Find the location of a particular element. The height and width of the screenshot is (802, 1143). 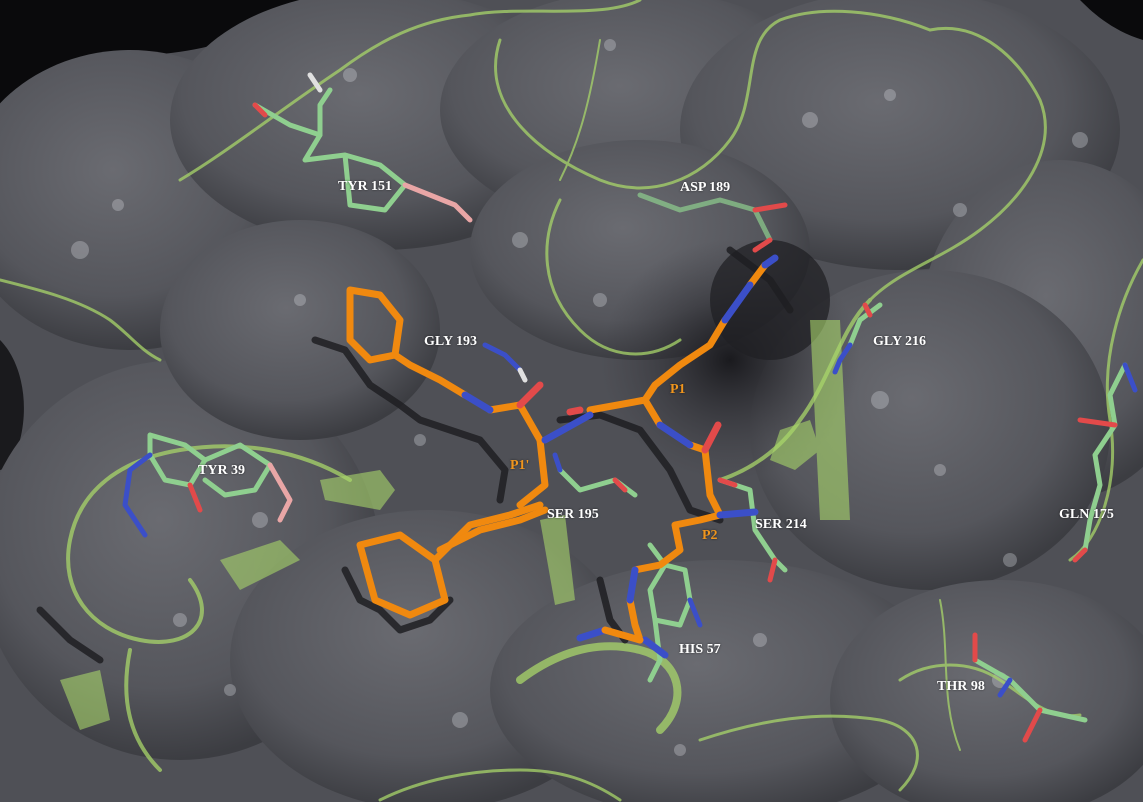

s1-pocket is located at coordinates (770, 300).